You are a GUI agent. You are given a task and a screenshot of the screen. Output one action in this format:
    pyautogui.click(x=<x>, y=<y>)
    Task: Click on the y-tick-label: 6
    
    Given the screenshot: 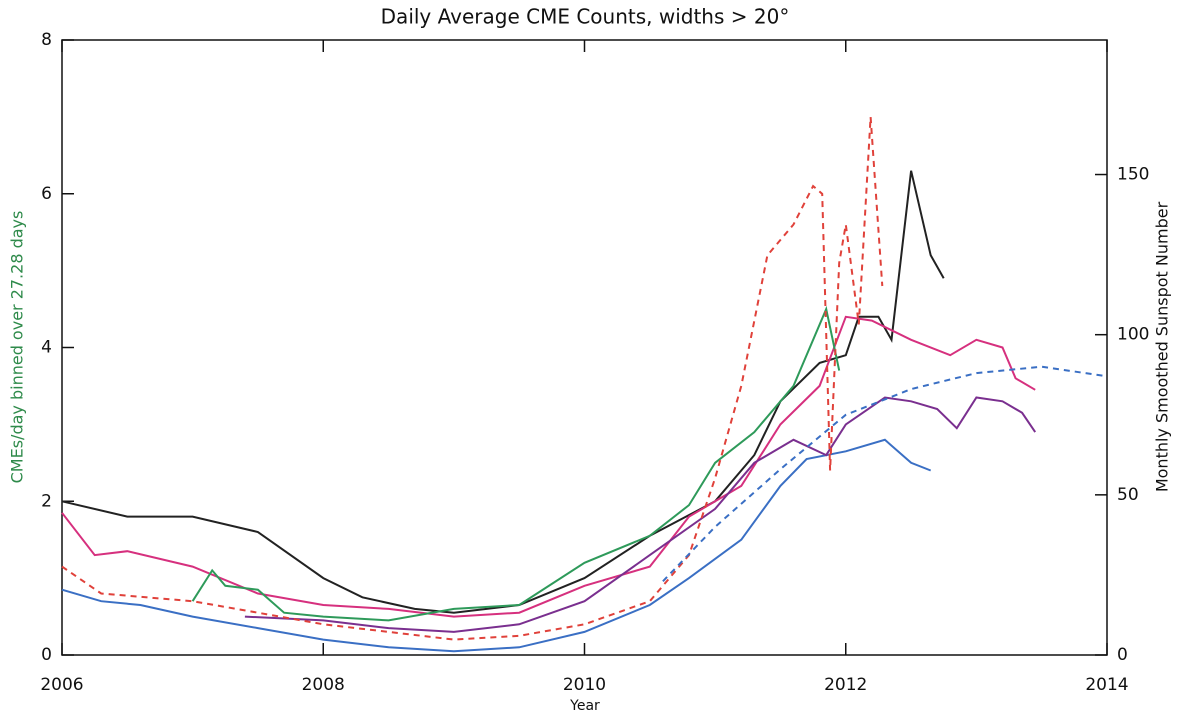 What is the action you would take?
    pyautogui.click(x=46, y=194)
    